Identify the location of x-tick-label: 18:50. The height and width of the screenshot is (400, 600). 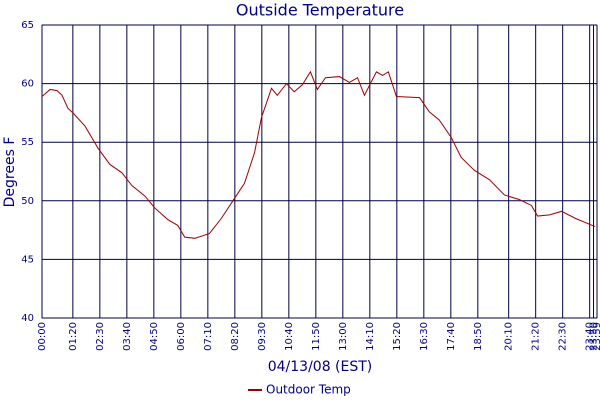
(478, 336).